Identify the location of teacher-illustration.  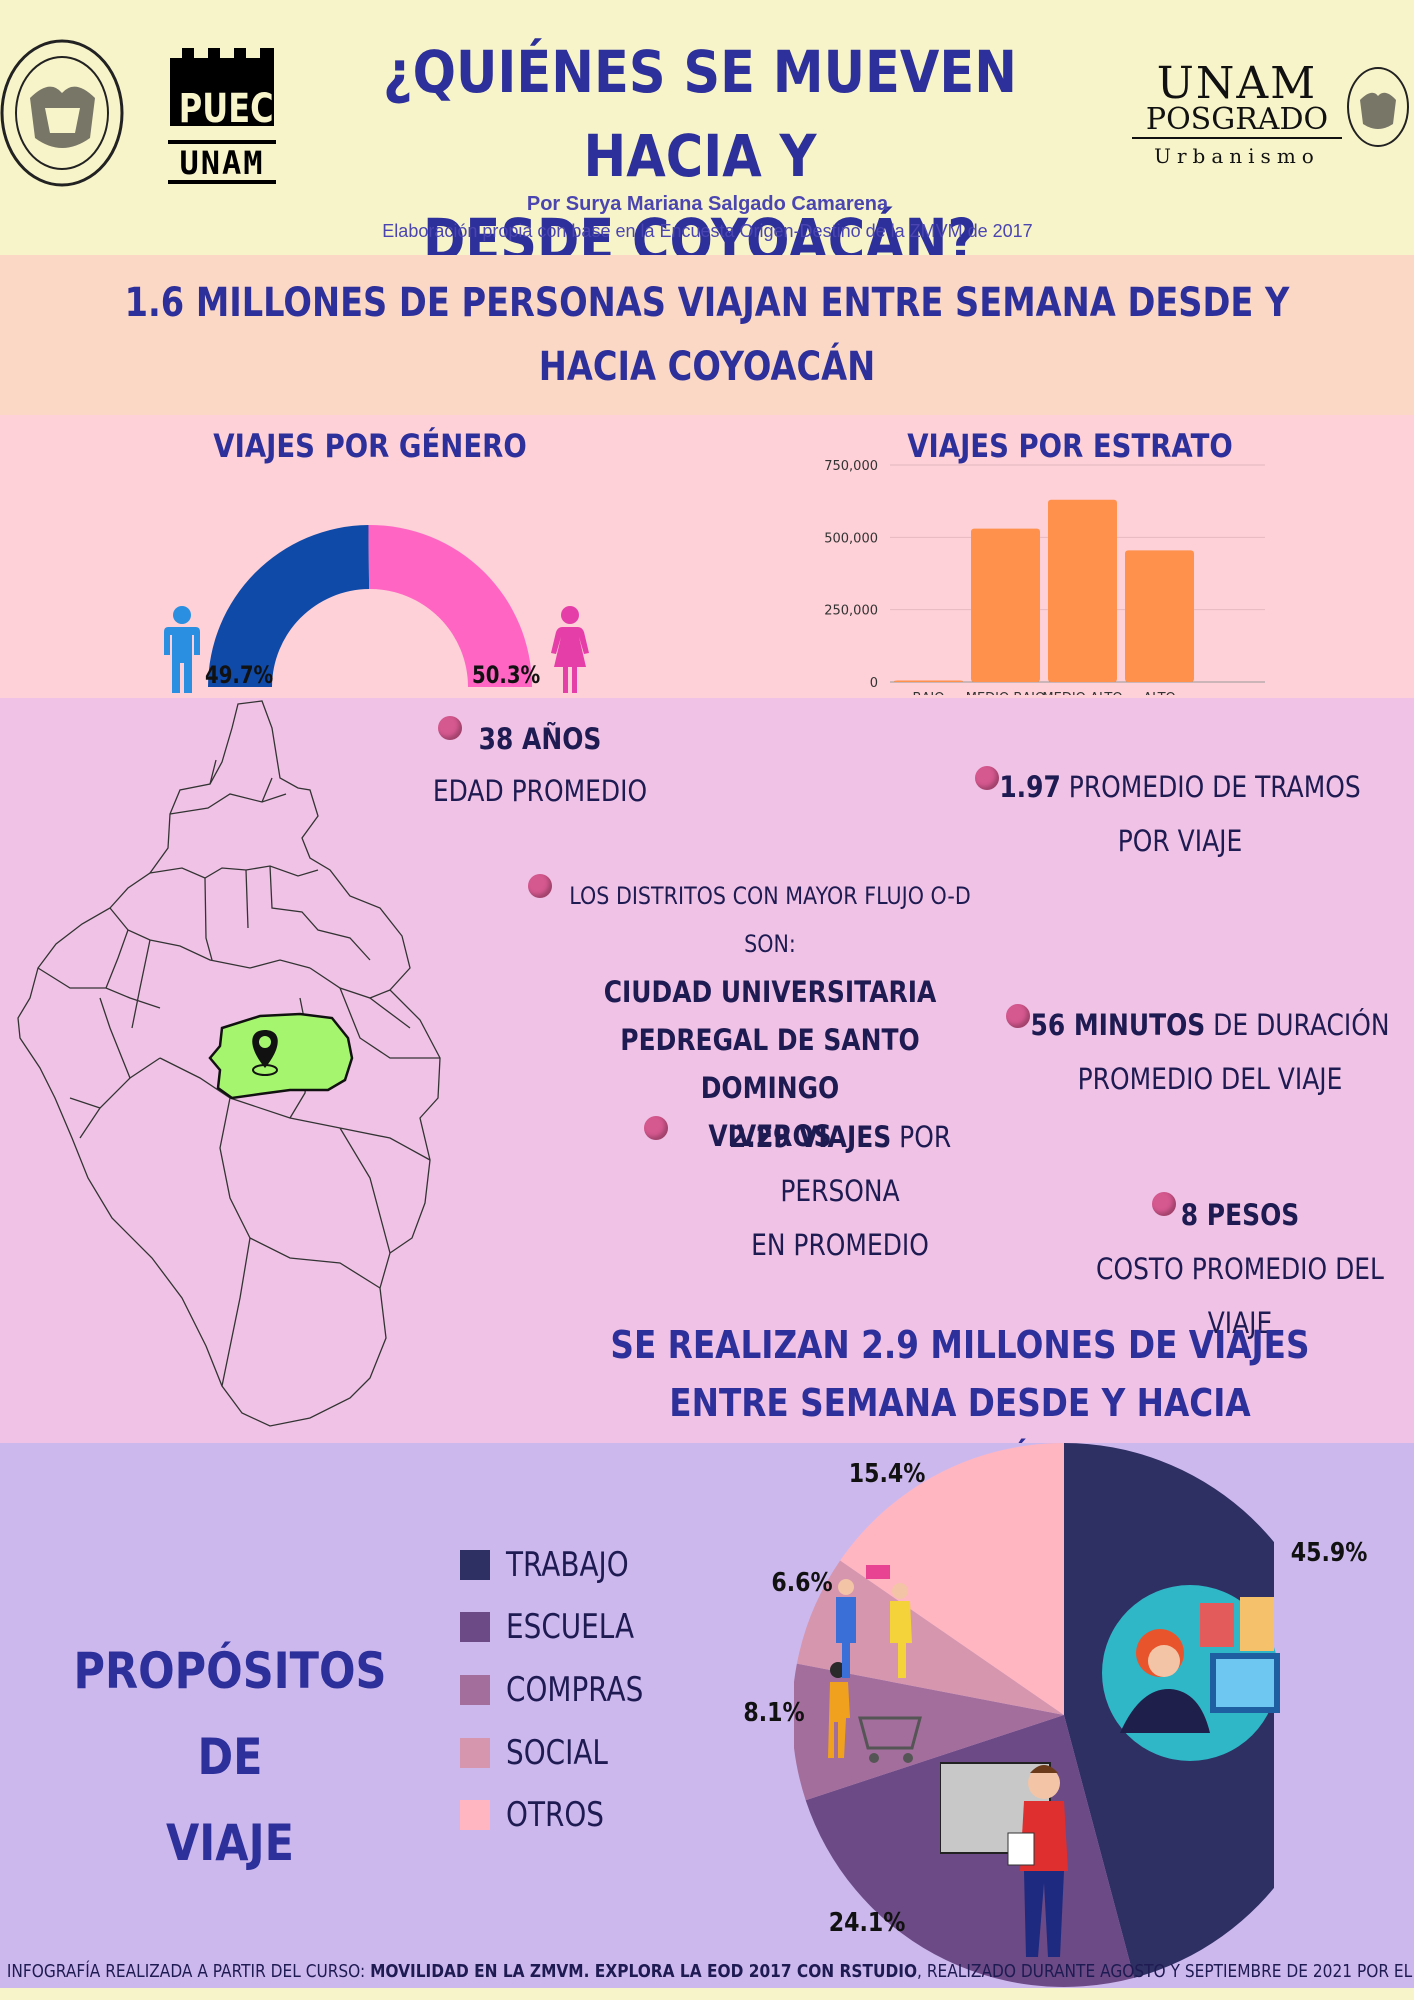
(1004, 1859).